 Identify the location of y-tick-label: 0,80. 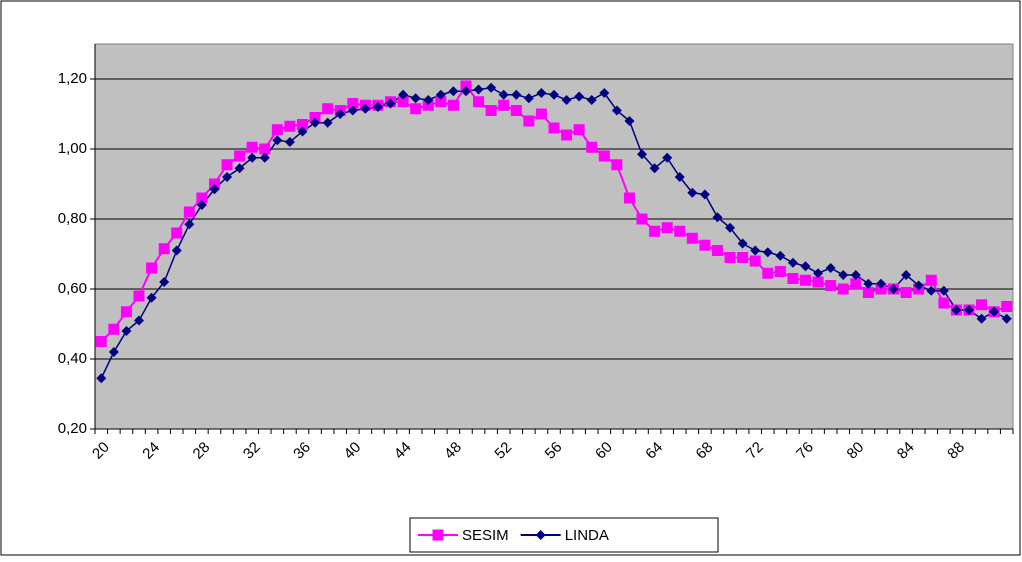
(72, 218).